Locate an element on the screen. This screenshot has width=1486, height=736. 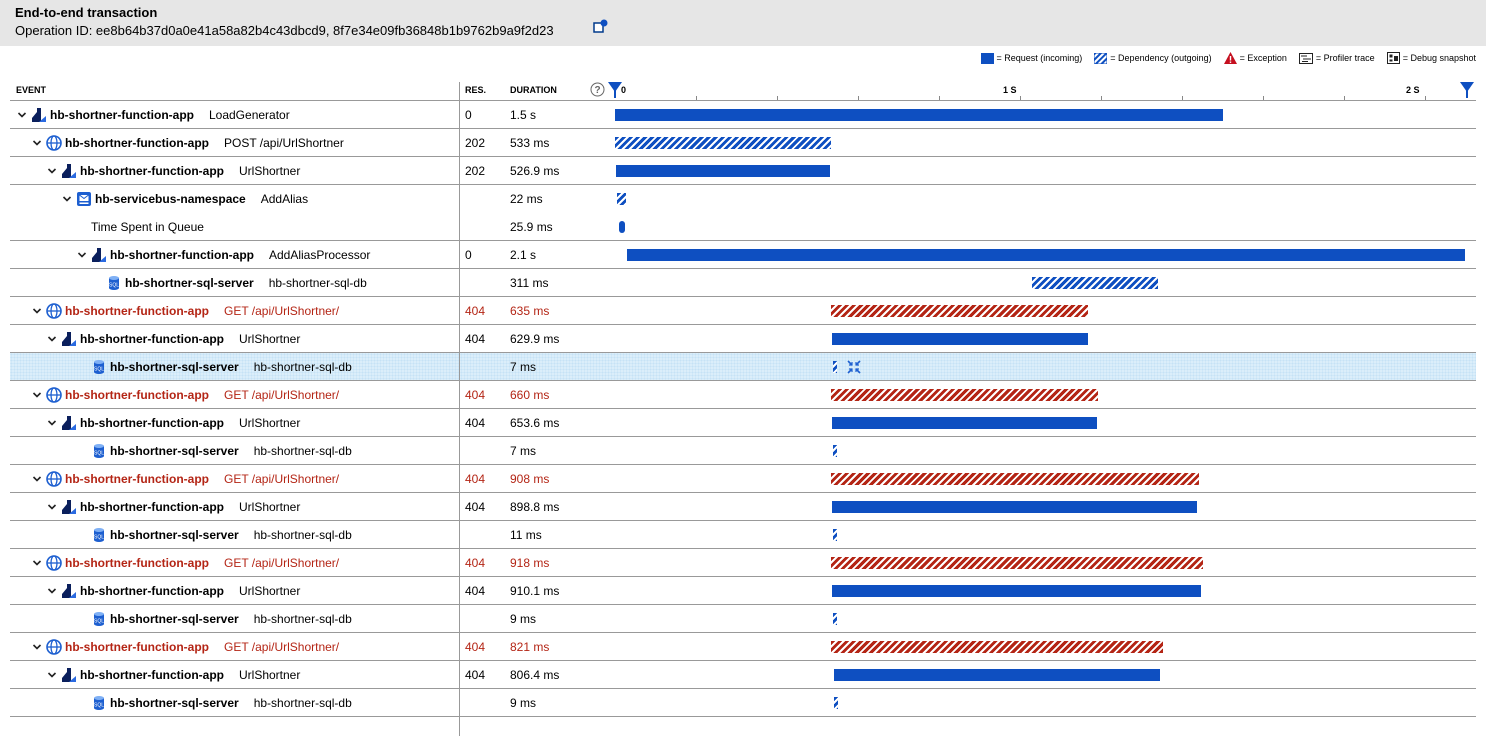
range-end-handle-icon is located at coordinates (1467, 90).